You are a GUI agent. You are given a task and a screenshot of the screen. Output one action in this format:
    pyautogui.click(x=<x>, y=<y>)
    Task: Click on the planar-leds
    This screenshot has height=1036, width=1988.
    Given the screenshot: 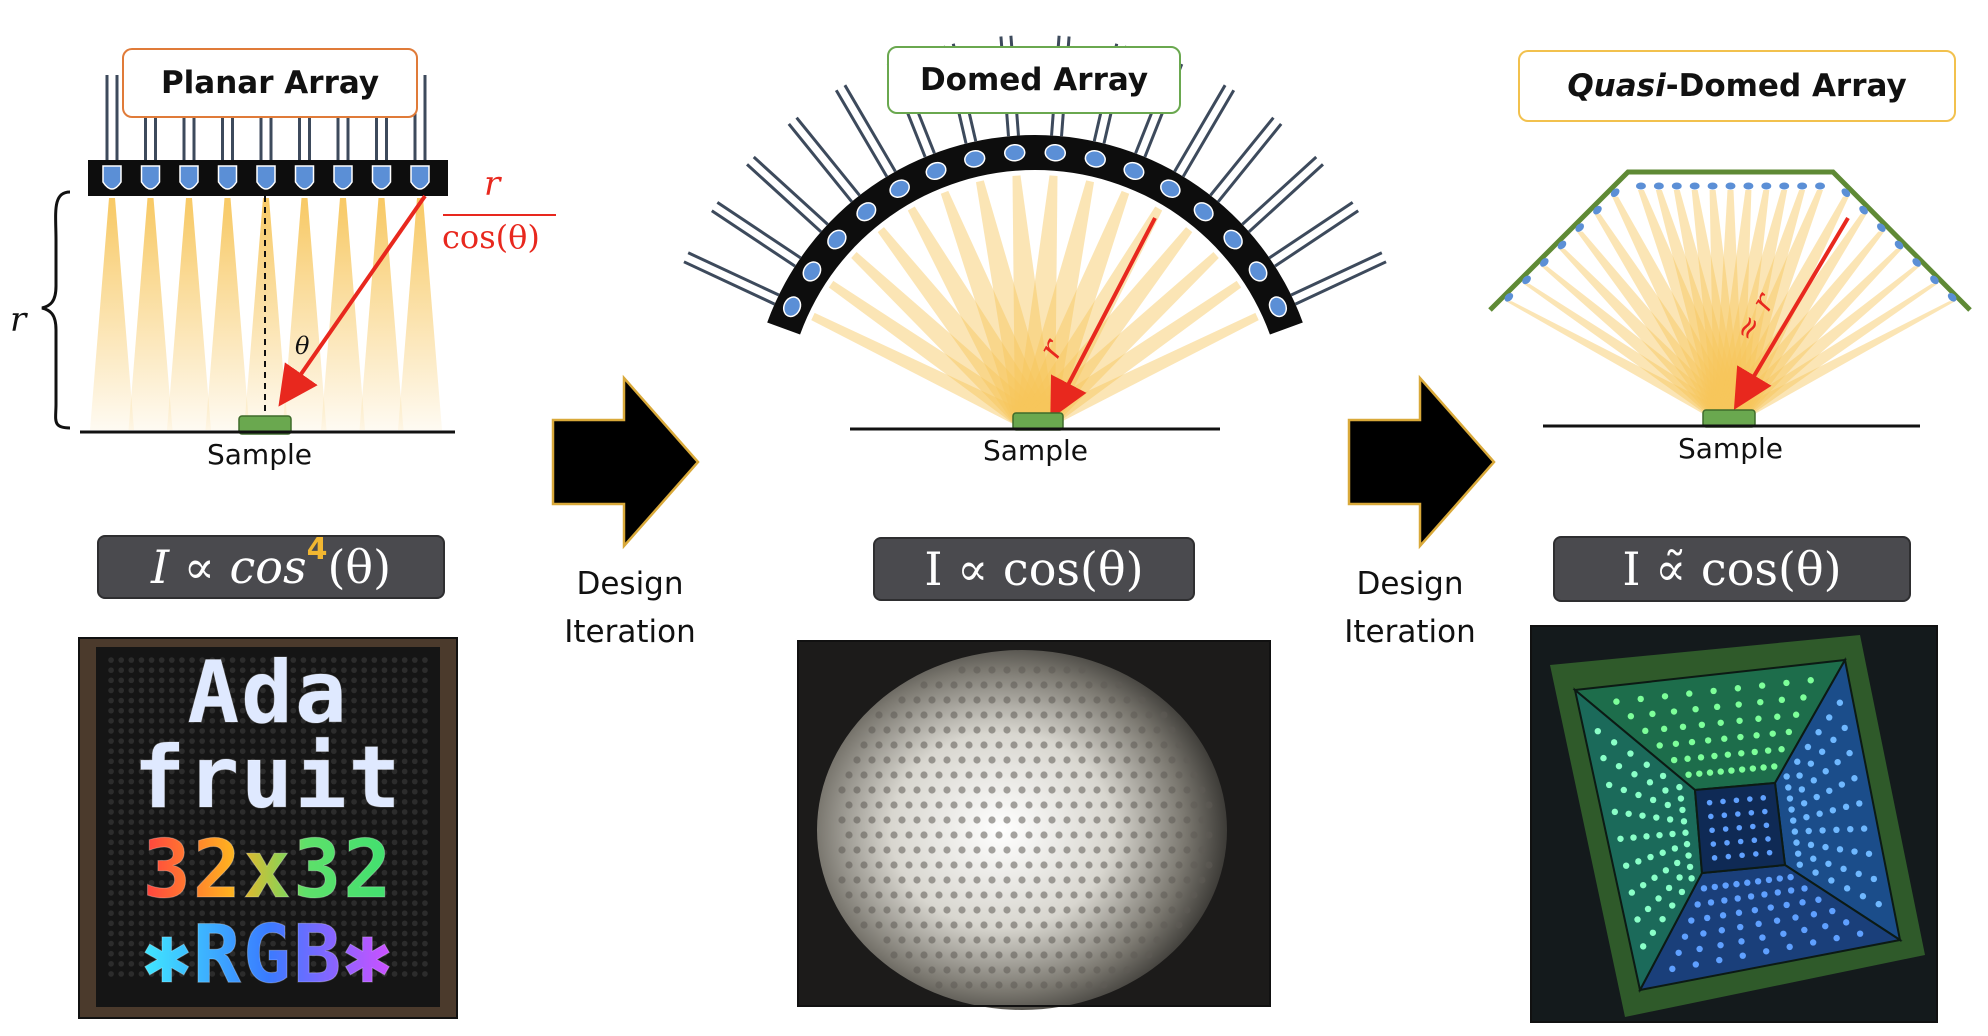 What is the action you would take?
    pyautogui.click(x=266, y=177)
    